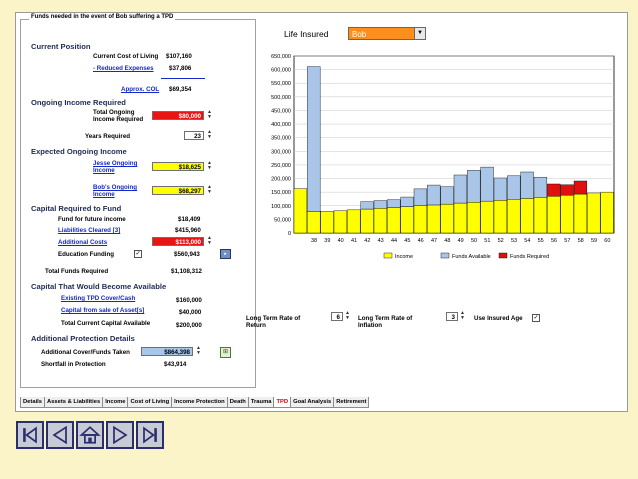 The height and width of the screenshot is (479, 638). I want to click on tab-income: Income, so click(115, 402).